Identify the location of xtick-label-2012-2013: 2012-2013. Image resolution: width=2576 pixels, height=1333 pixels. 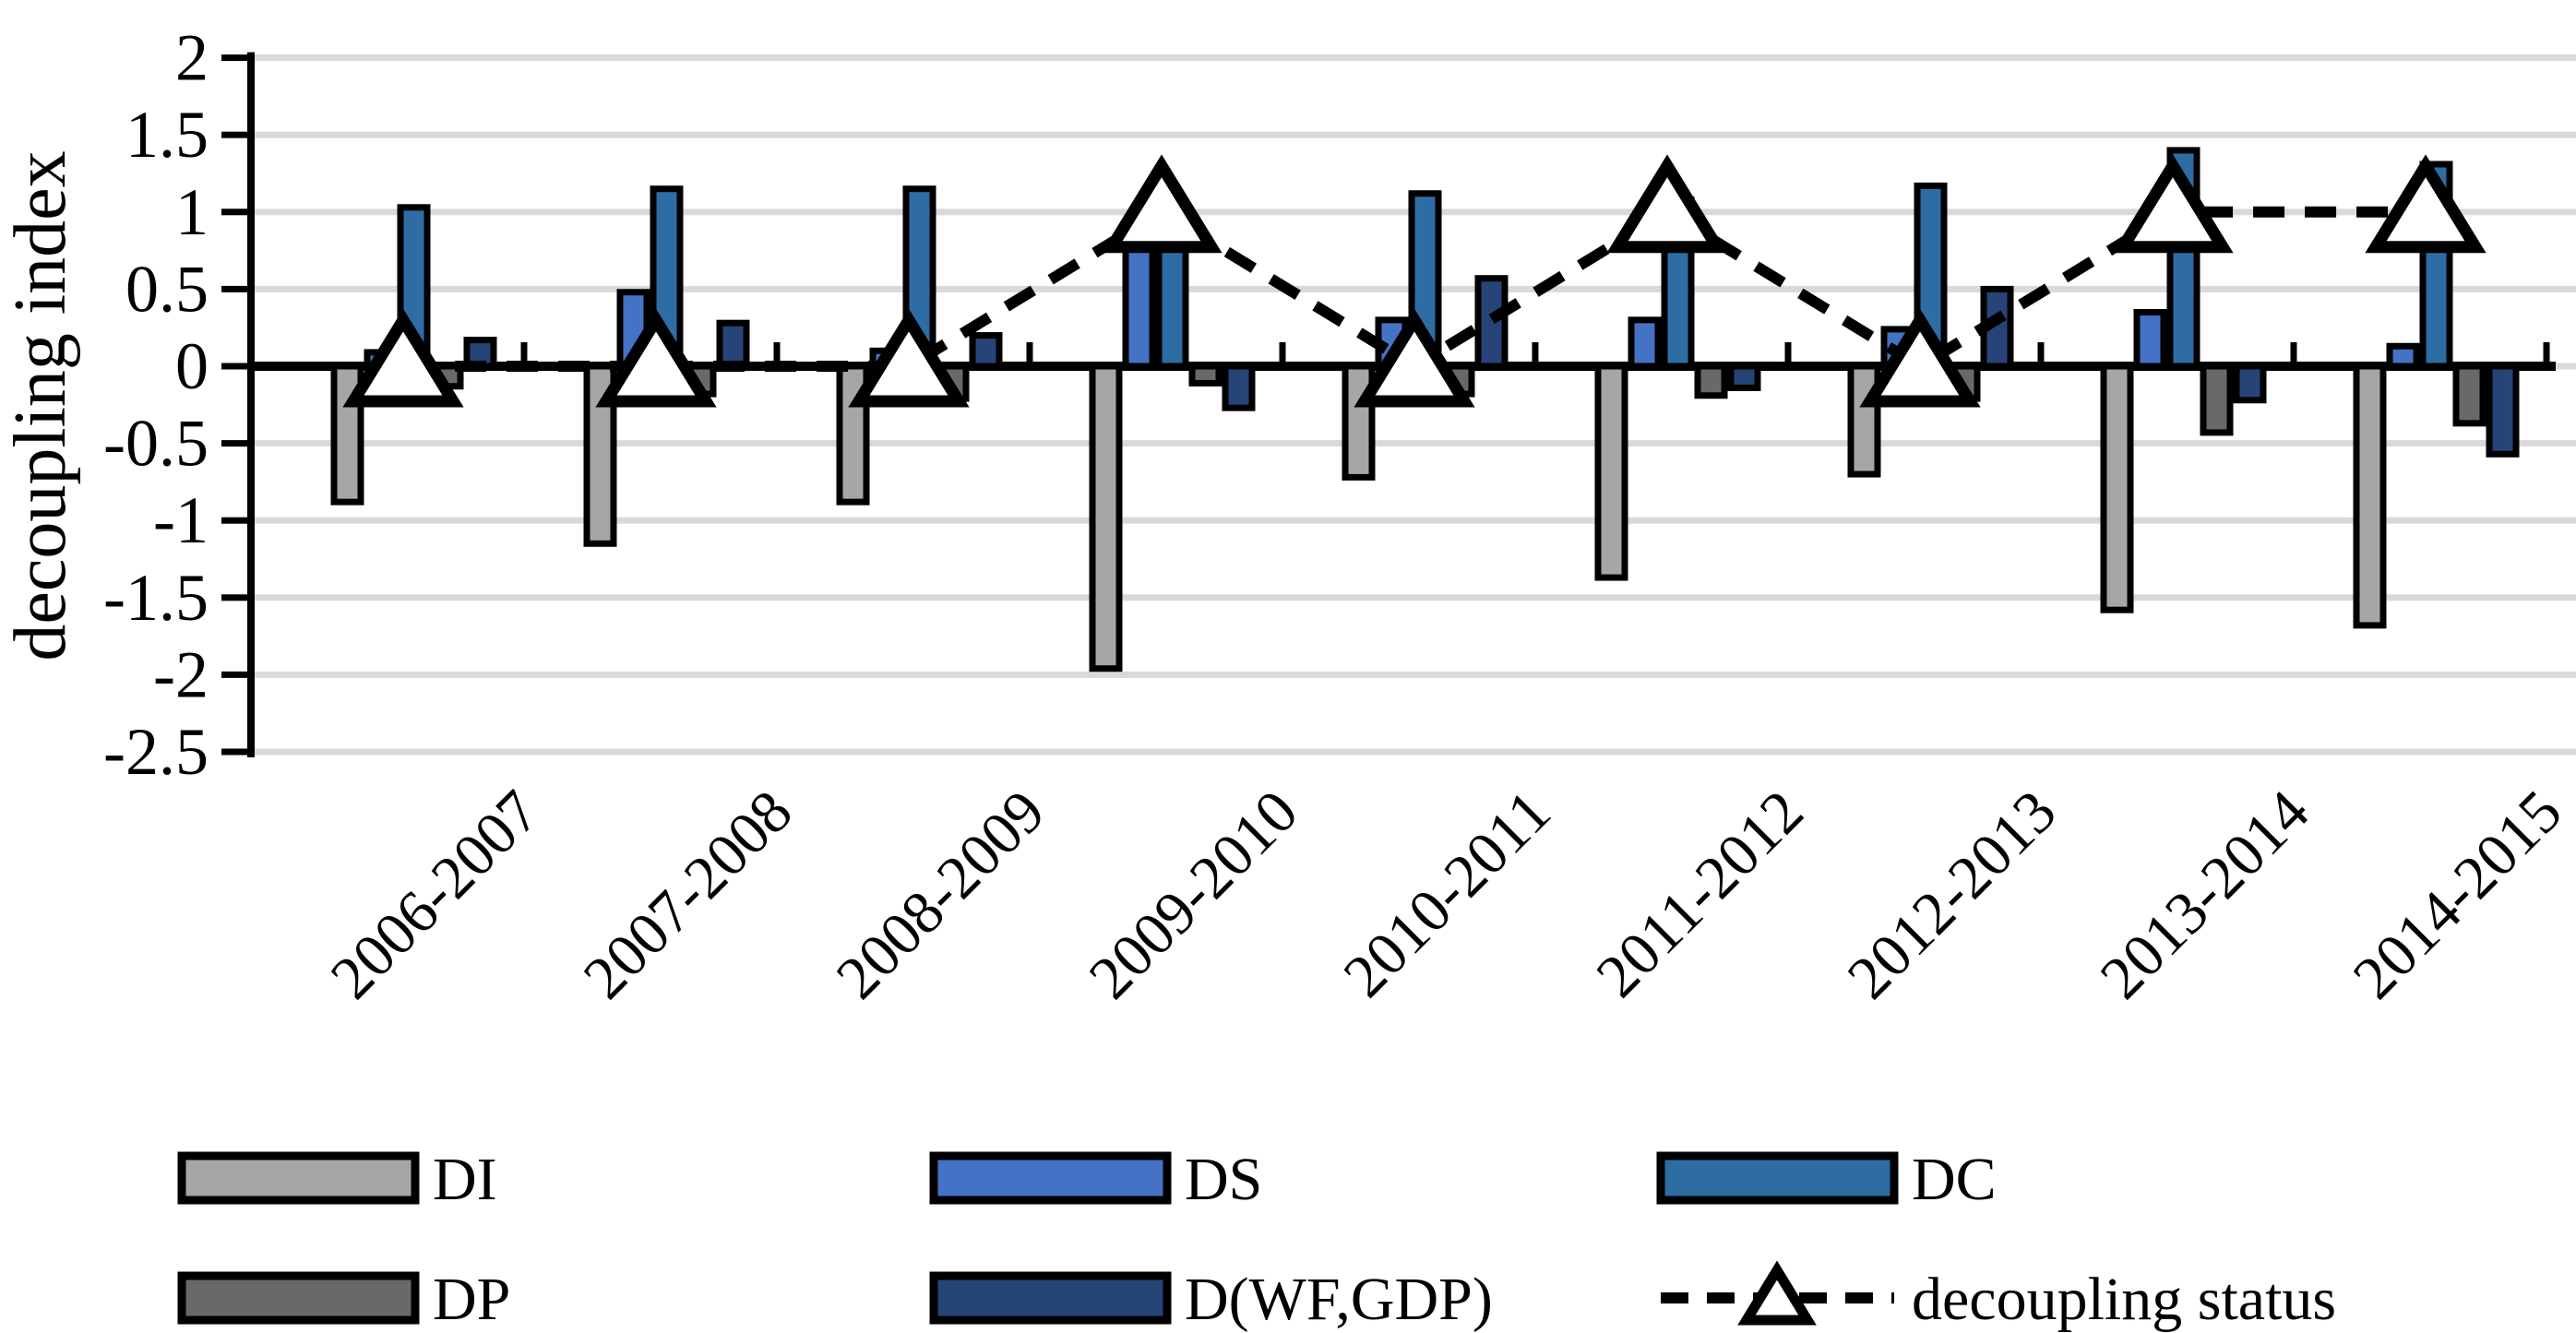
(1952, 895).